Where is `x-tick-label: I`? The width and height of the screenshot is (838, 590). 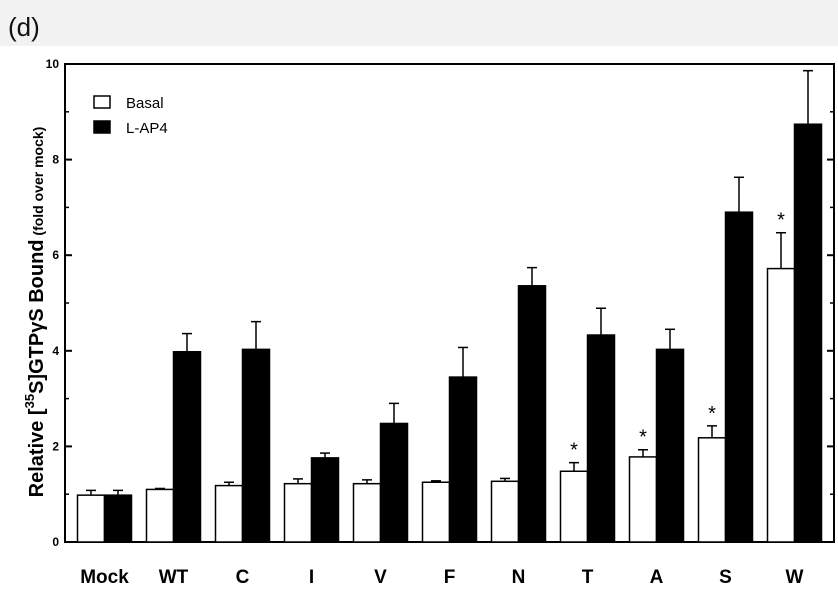 x-tick-label: I is located at coordinates (311, 577).